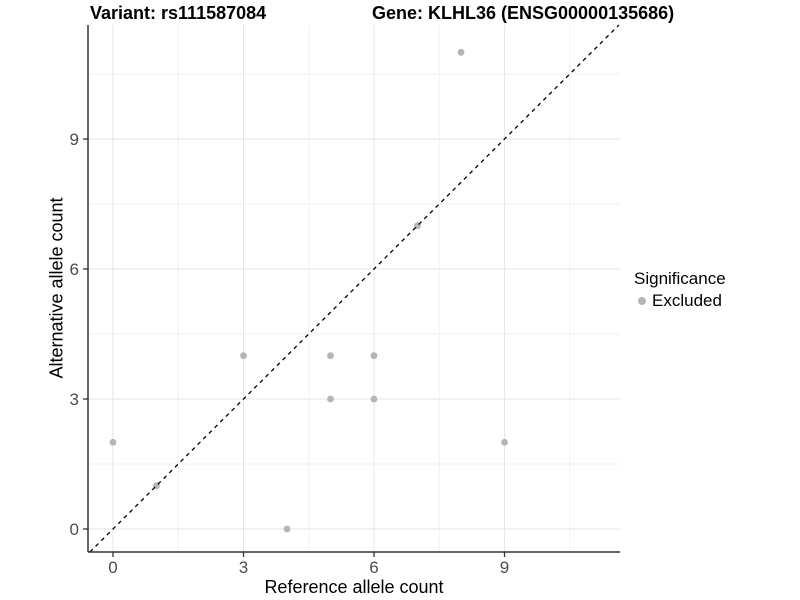 This screenshot has width=800, height=600. Describe the element at coordinates (642, 301) in the screenshot. I see `excluded-point-icon` at that location.